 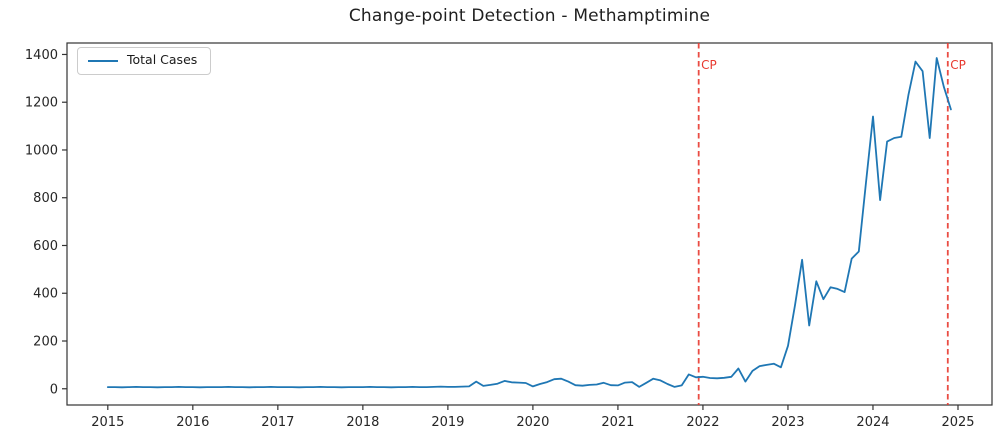 I want to click on y-axis-tick-label: 1400, so click(x=41, y=55).